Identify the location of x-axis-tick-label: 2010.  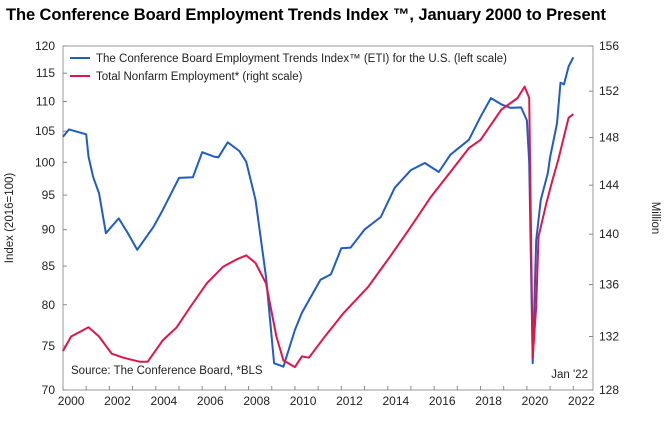
(303, 401).